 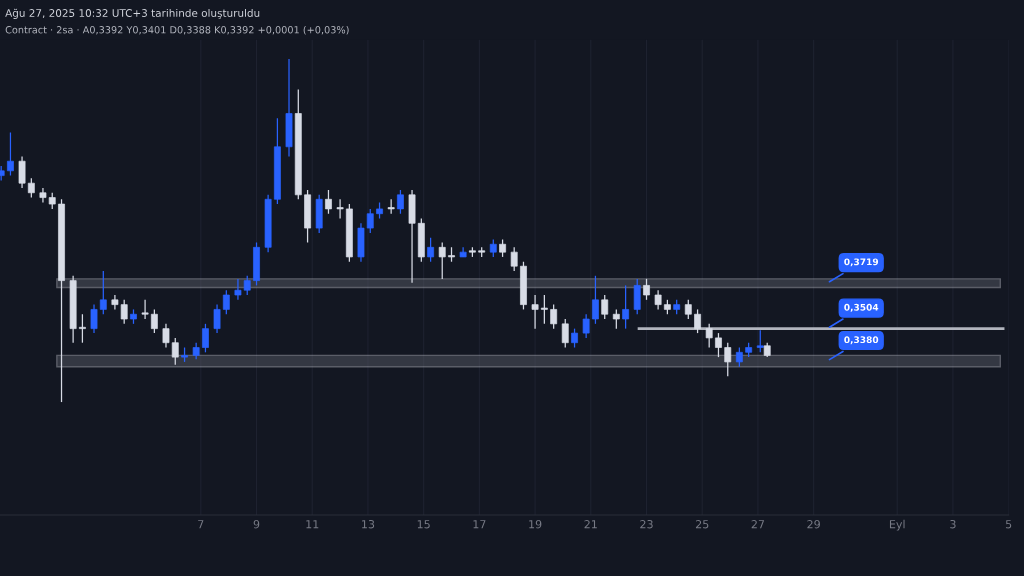 What do you see at coordinates (201, 524) in the screenshot?
I see `x-tick-label: 7` at bounding box center [201, 524].